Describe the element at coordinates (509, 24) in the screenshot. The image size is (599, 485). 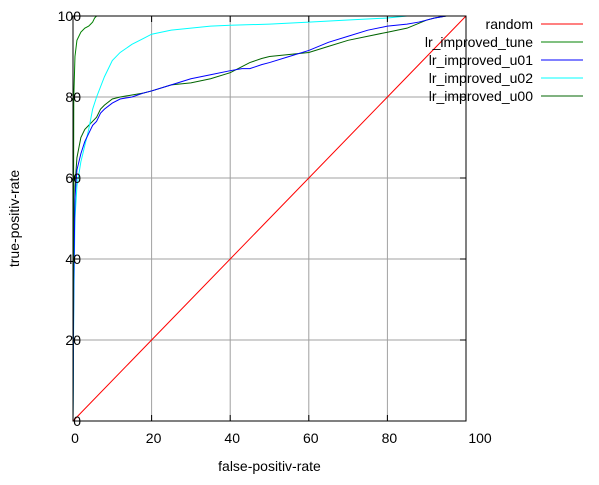
I see `legend-label: random` at that location.